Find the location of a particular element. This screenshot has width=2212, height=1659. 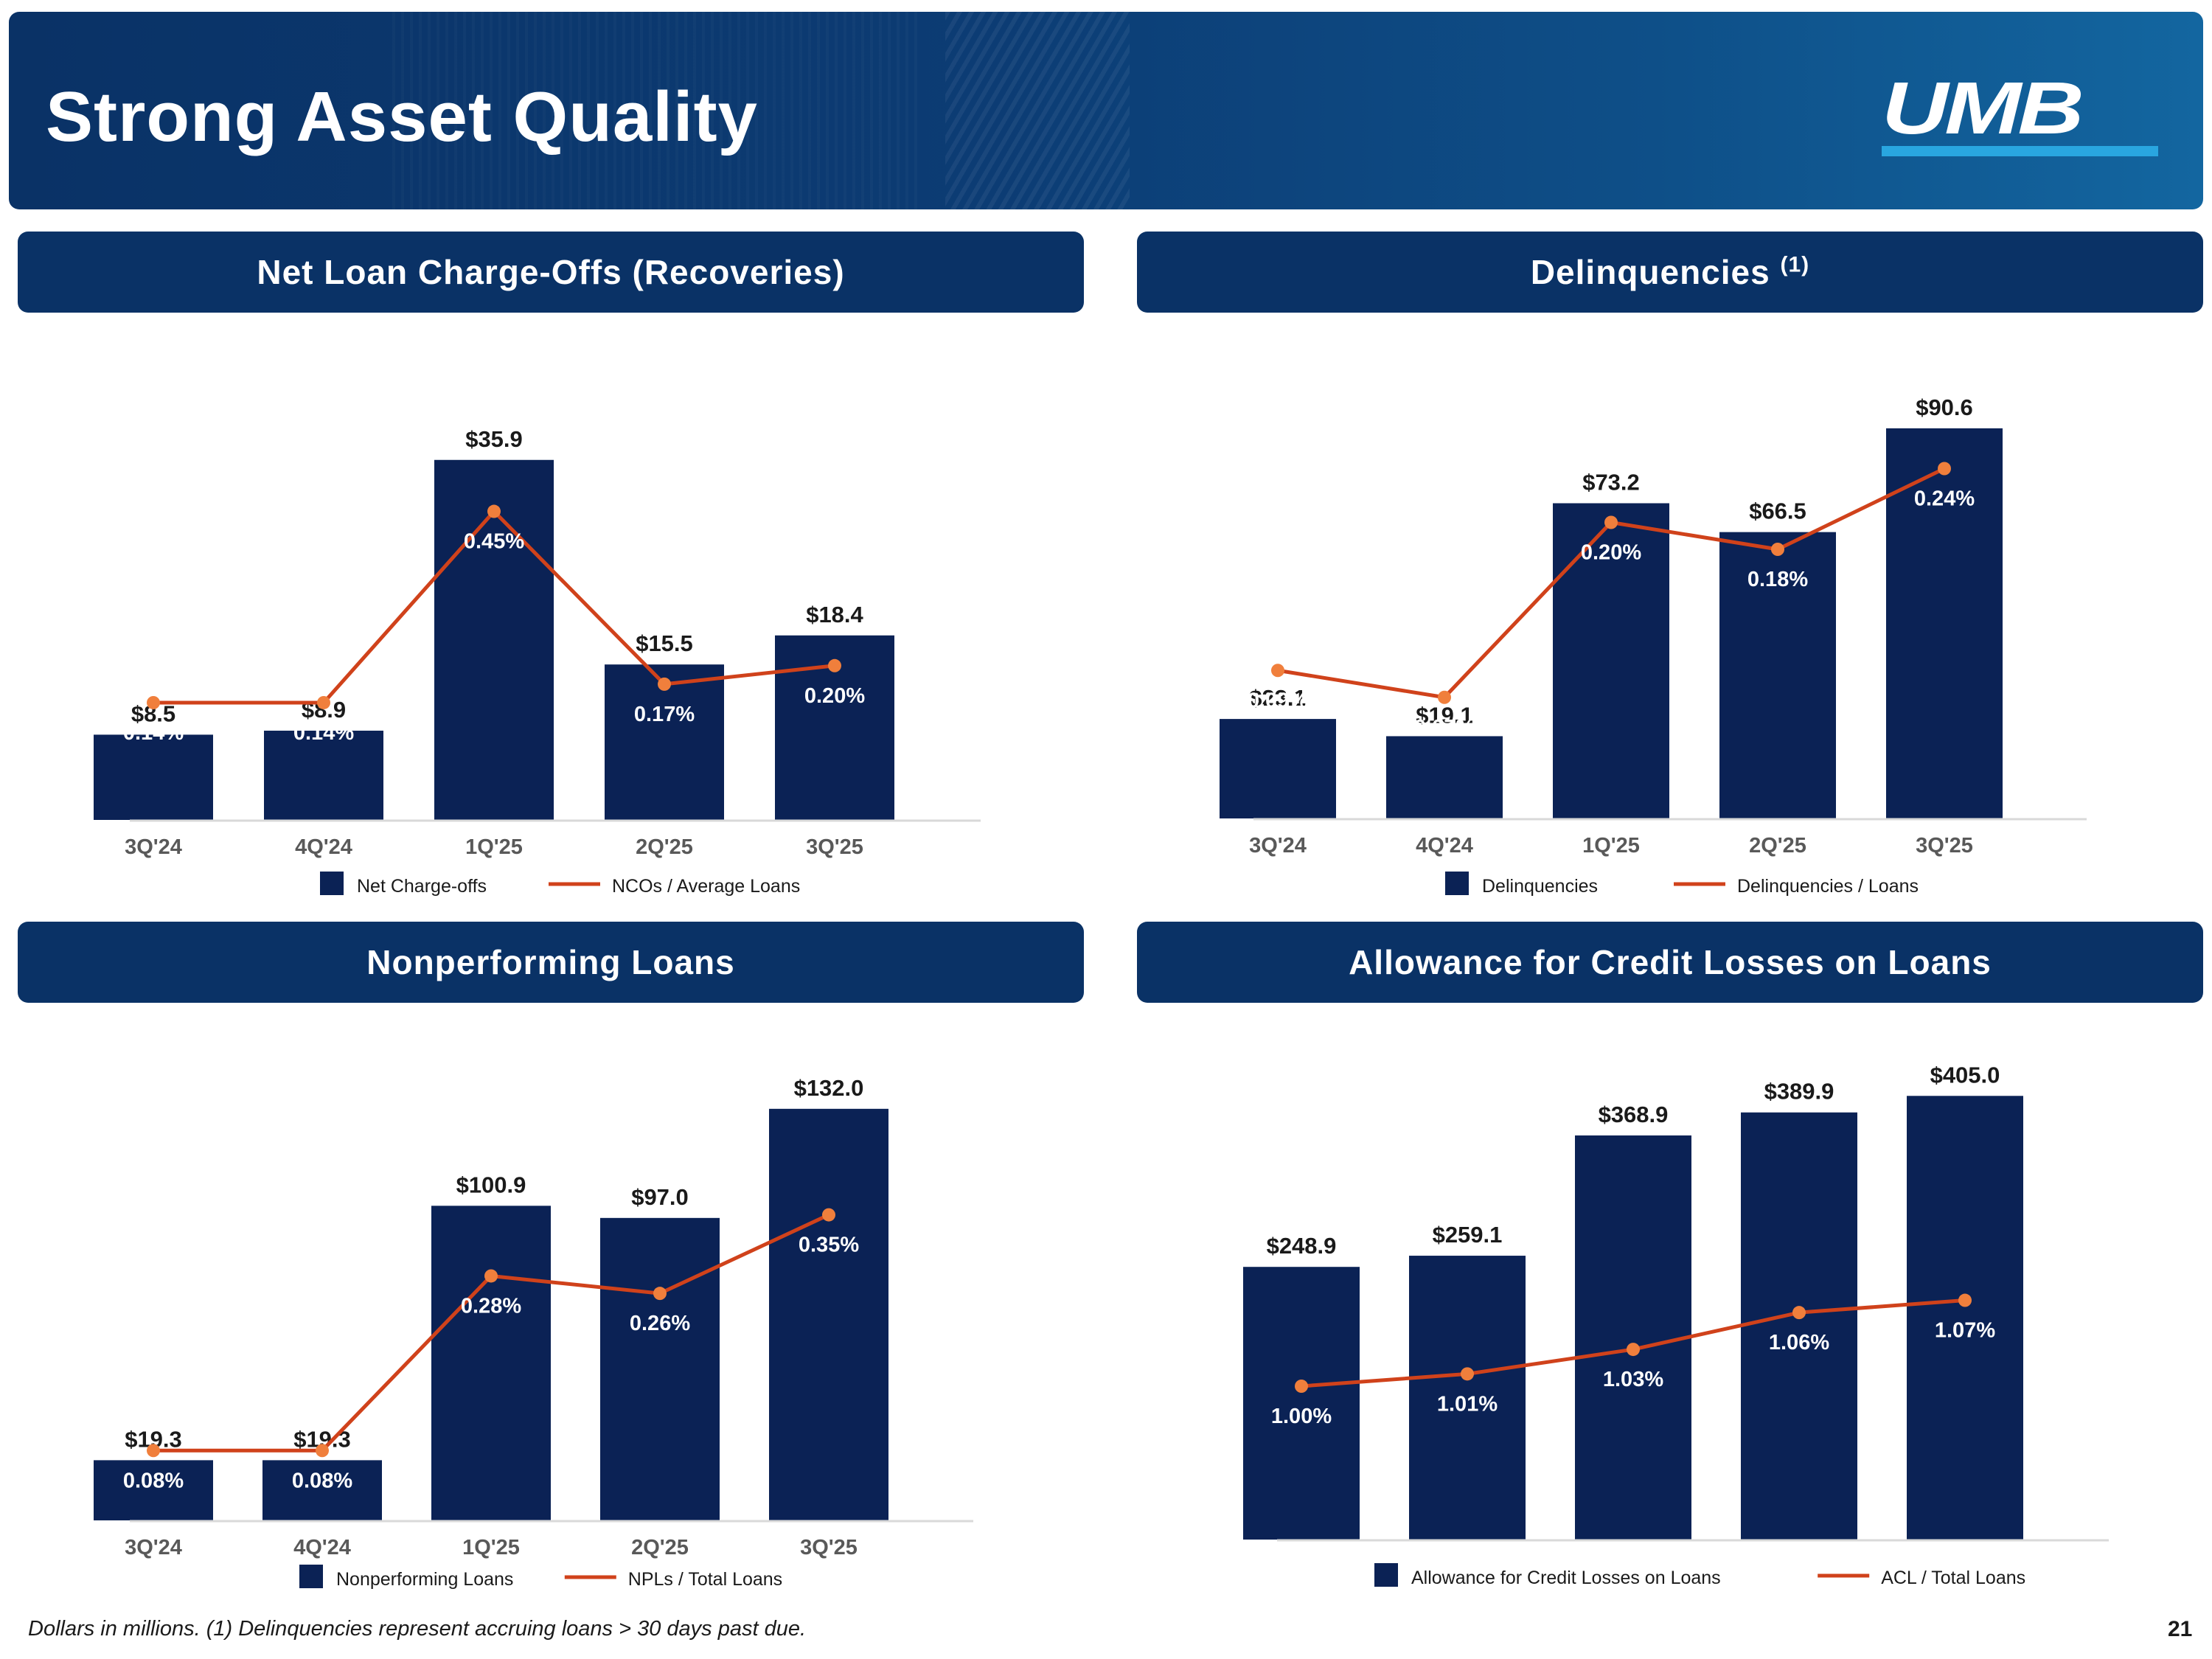

bar-value-label: $100.9 is located at coordinates (491, 1184).